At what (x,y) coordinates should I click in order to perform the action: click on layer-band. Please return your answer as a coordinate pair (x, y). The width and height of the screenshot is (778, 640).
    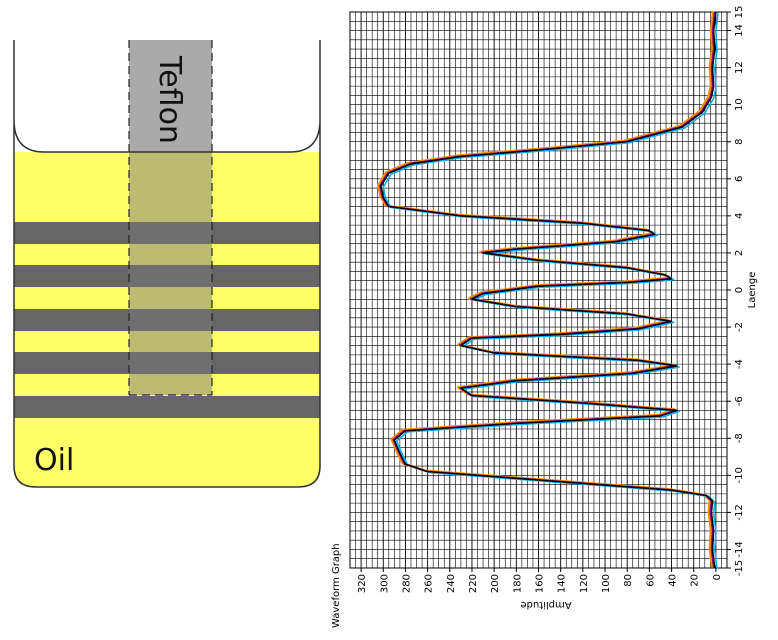
    Looking at the image, I should click on (167, 407).